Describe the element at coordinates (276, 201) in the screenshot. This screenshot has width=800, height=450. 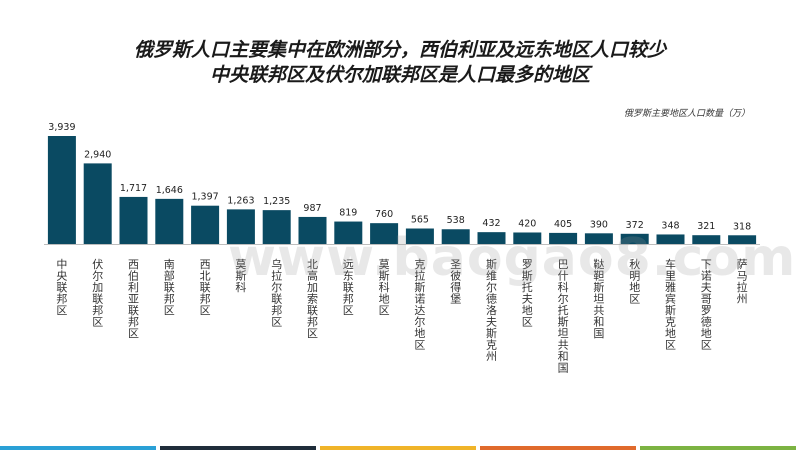
I see `bar-value-label: 1,235` at that location.